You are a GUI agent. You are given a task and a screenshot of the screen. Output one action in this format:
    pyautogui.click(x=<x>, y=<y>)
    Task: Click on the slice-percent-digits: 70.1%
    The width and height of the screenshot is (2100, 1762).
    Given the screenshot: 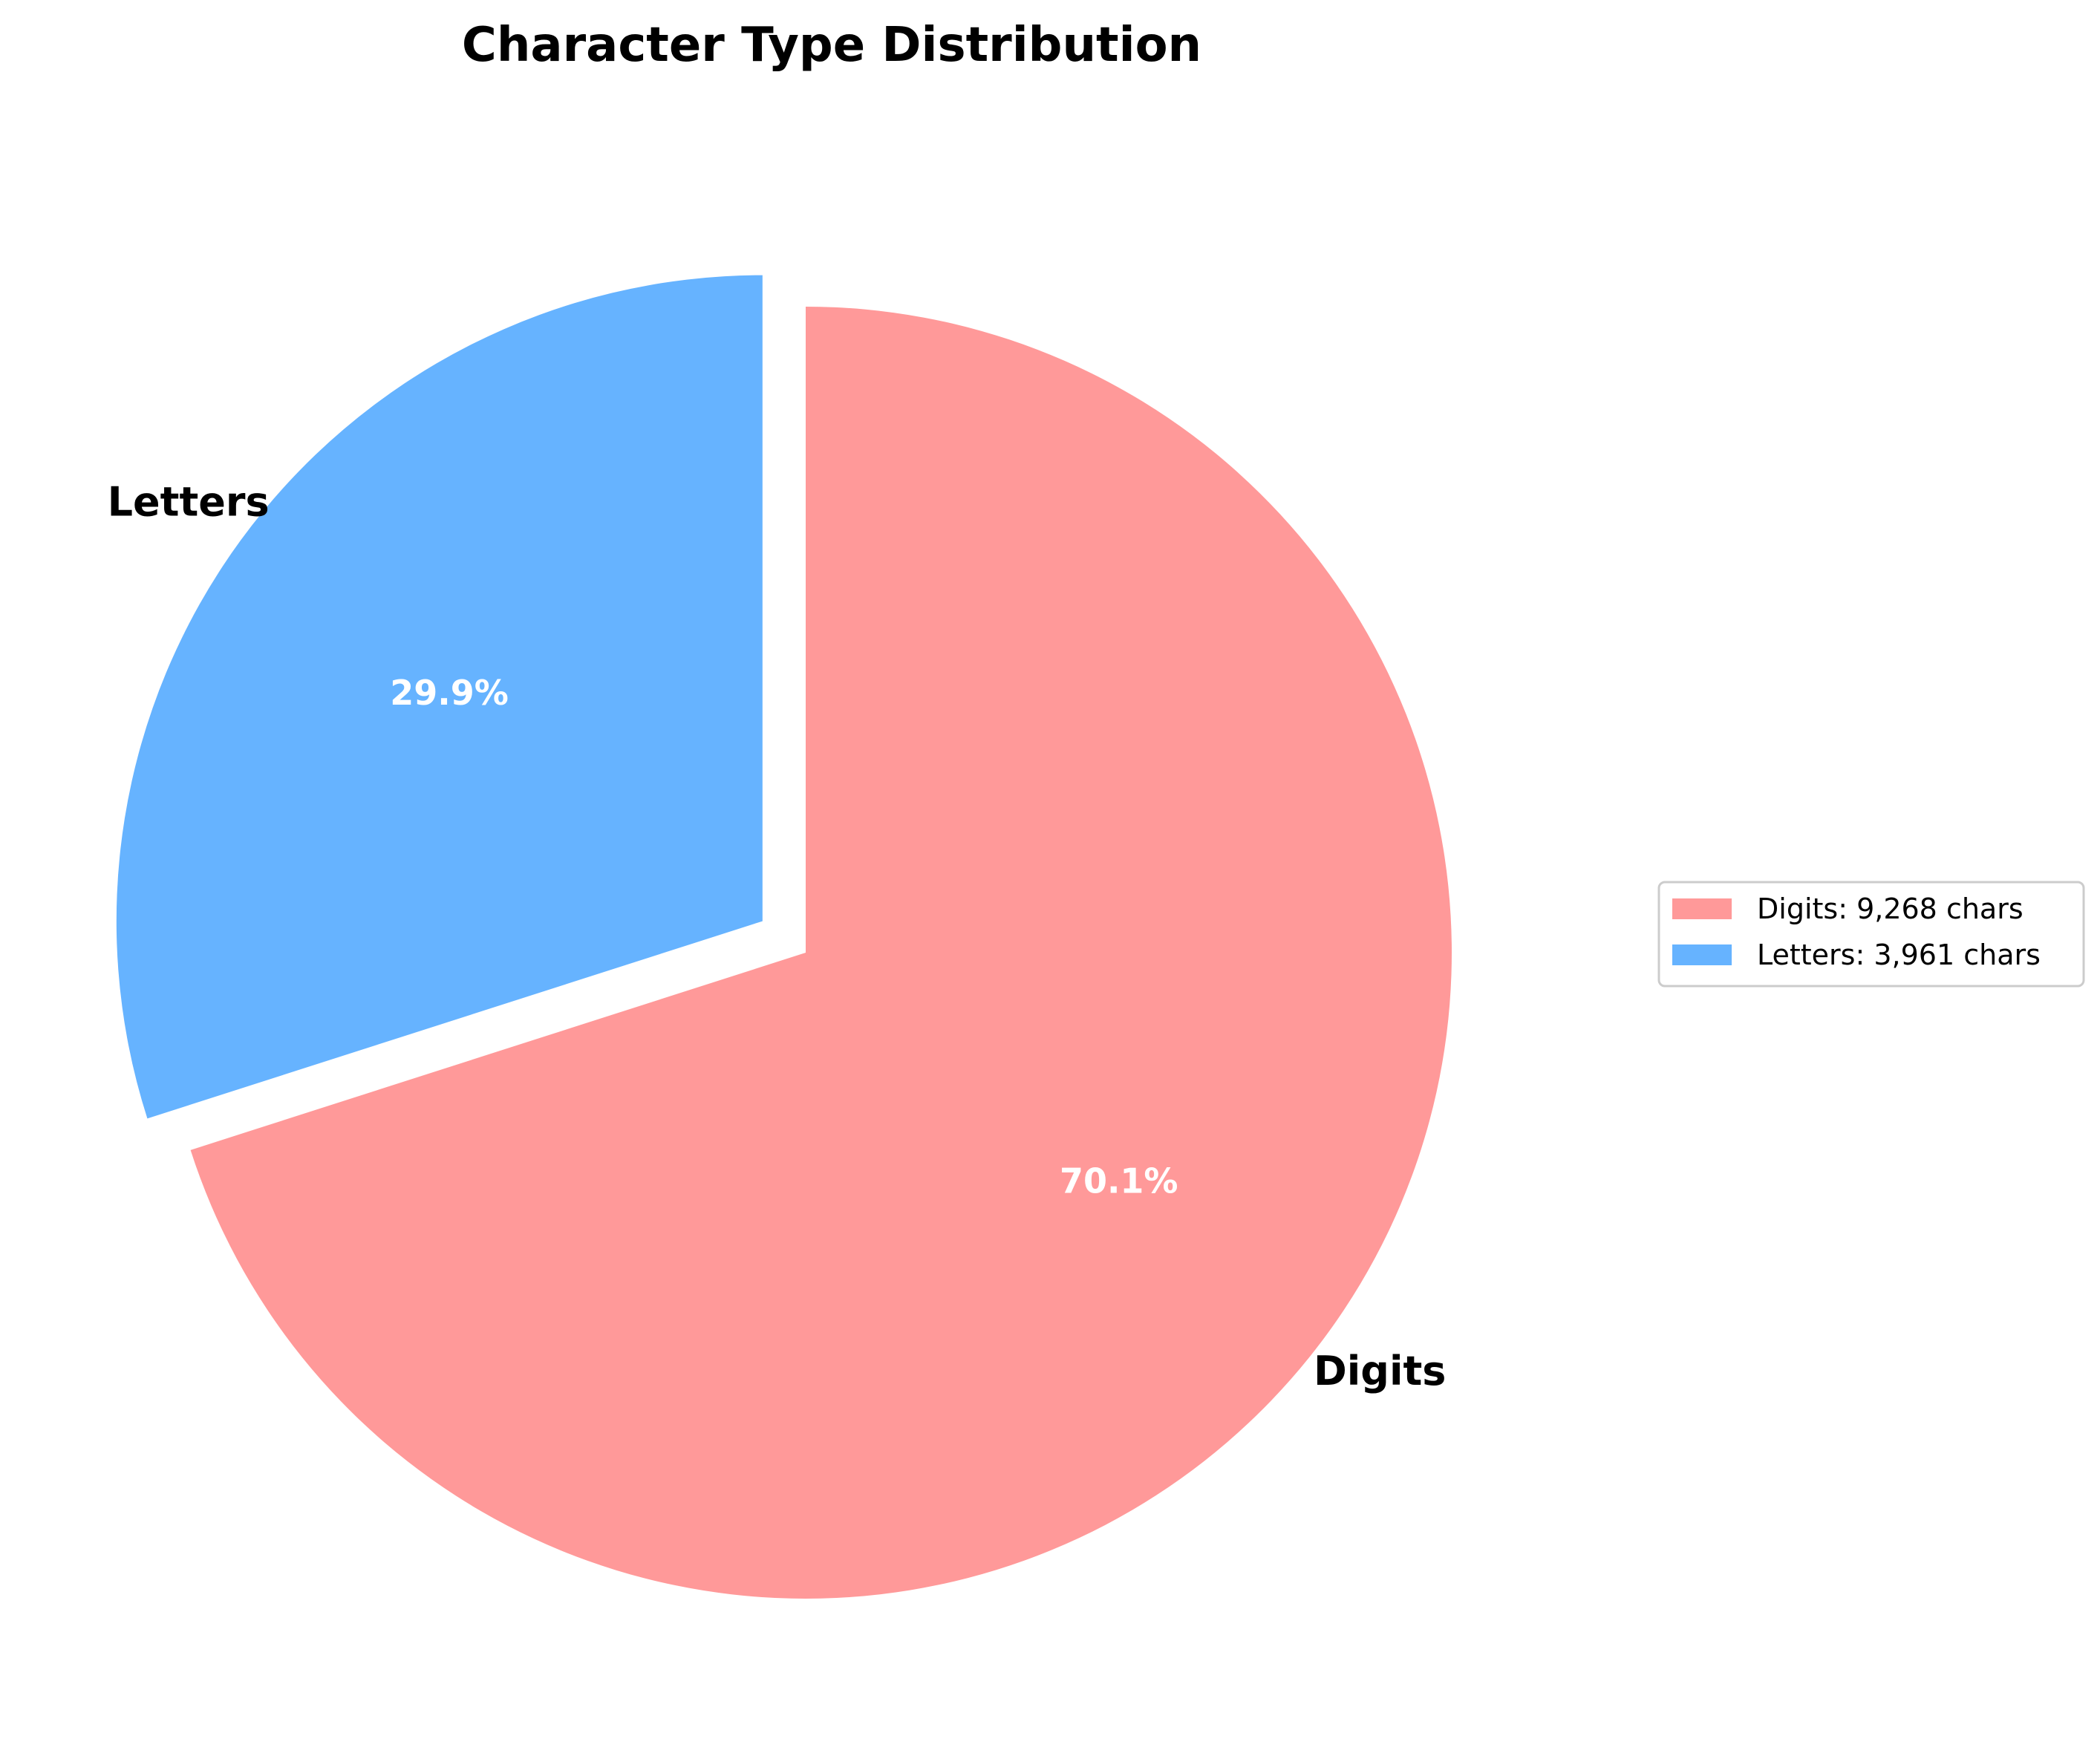 What is the action you would take?
    pyautogui.click(x=1119, y=1181)
    